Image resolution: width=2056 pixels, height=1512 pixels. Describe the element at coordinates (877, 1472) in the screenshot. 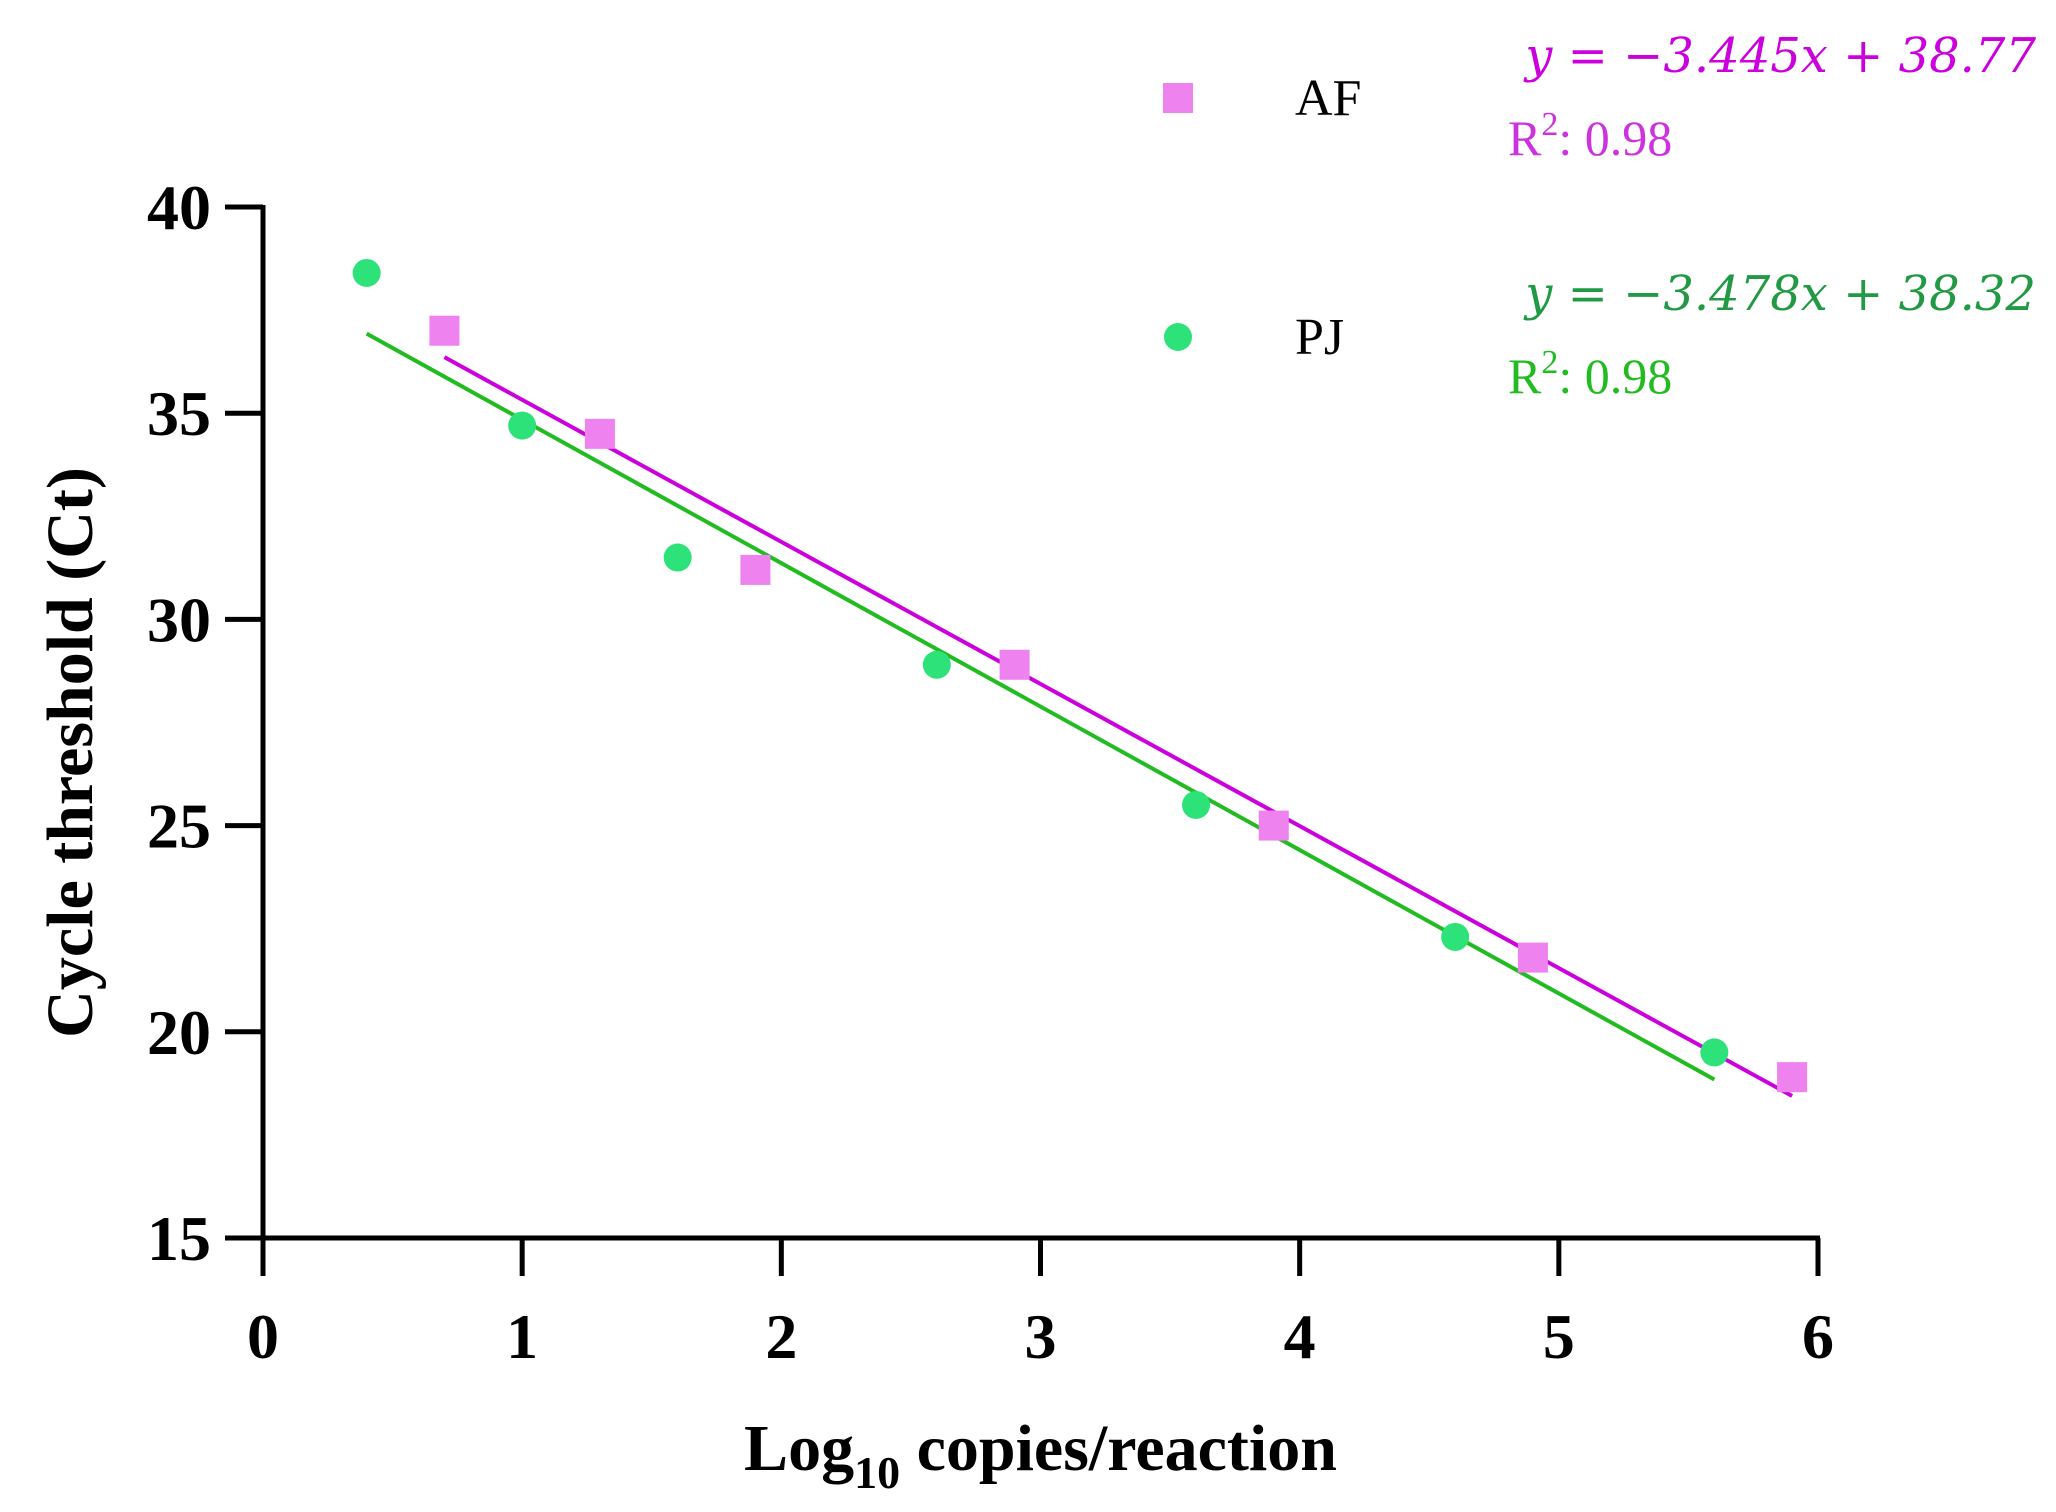

I see `x-axis-title-subscript: 10` at that location.